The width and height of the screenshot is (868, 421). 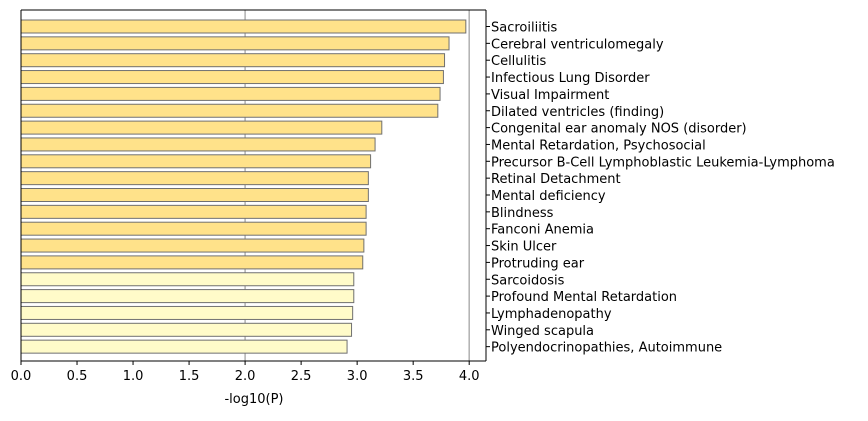 What do you see at coordinates (577, 44) in the screenshot?
I see `category-label: Cerebral ventriculomegaly` at bounding box center [577, 44].